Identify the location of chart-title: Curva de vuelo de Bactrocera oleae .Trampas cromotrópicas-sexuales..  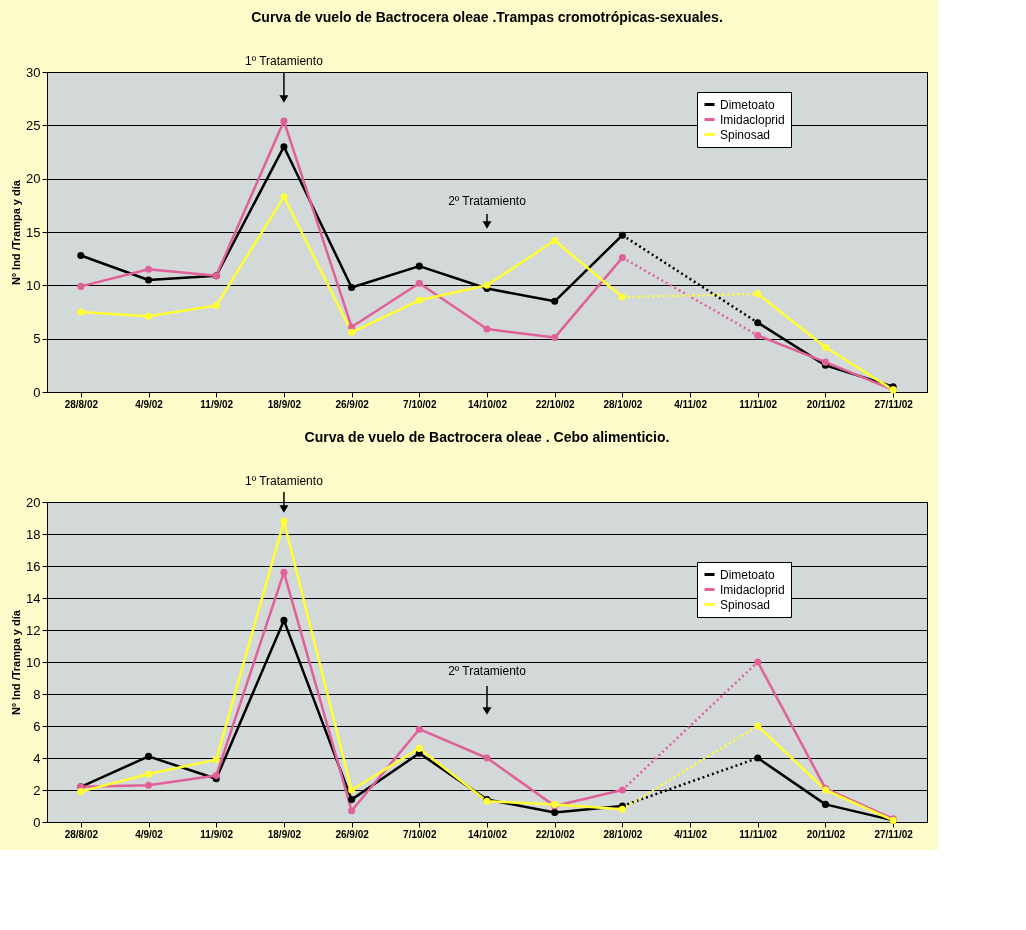
(487, 17).